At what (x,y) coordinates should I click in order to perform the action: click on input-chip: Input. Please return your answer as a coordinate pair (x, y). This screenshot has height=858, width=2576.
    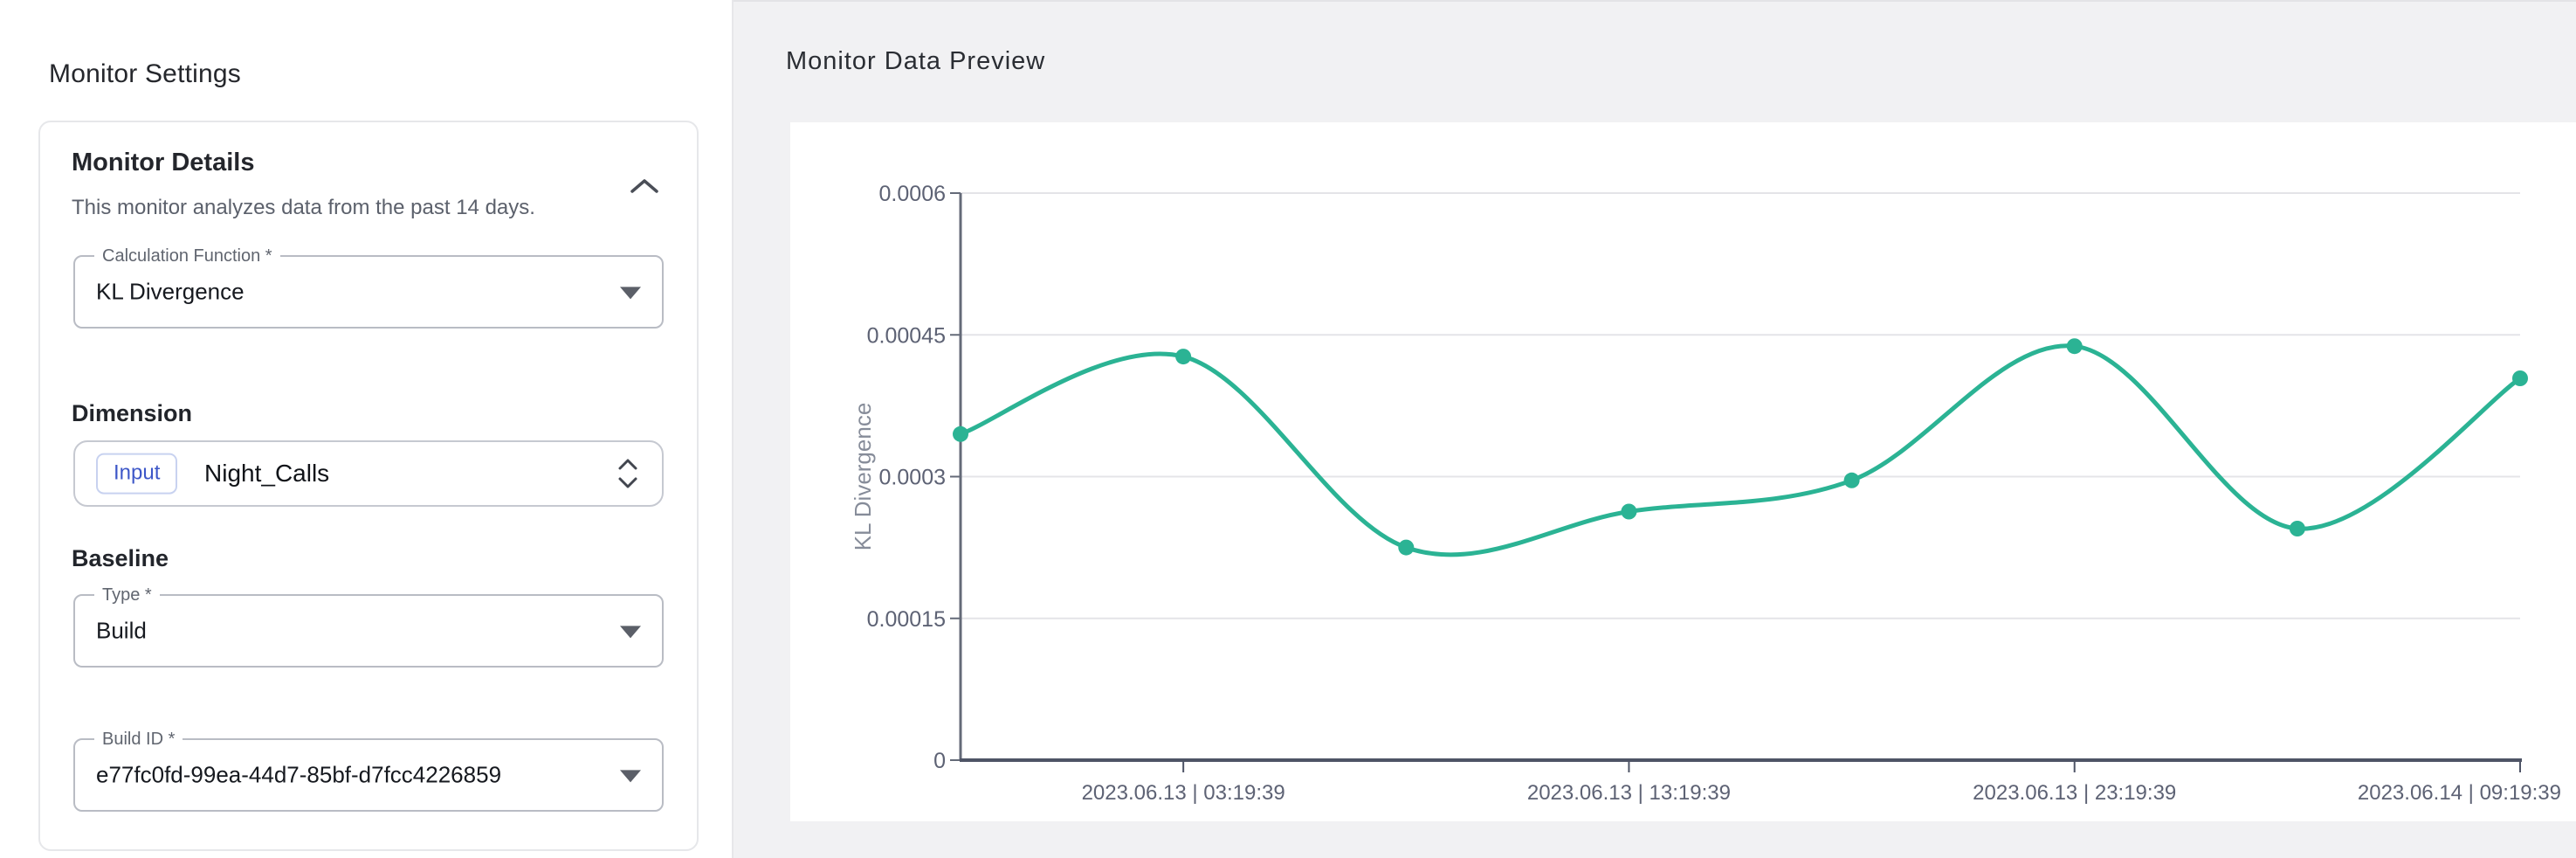
    Looking at the image, I should click on (137, 474).